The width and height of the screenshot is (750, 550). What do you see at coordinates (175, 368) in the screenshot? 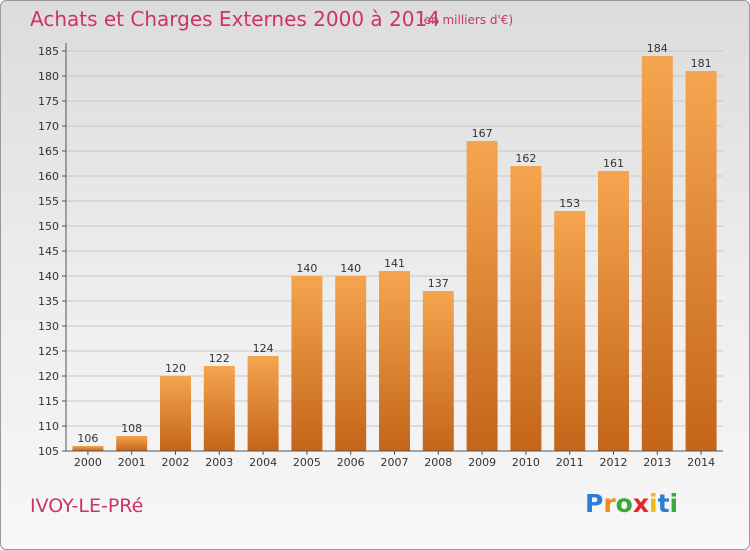
I see `bar-value-label: 120` at bounding box center [175, 368].